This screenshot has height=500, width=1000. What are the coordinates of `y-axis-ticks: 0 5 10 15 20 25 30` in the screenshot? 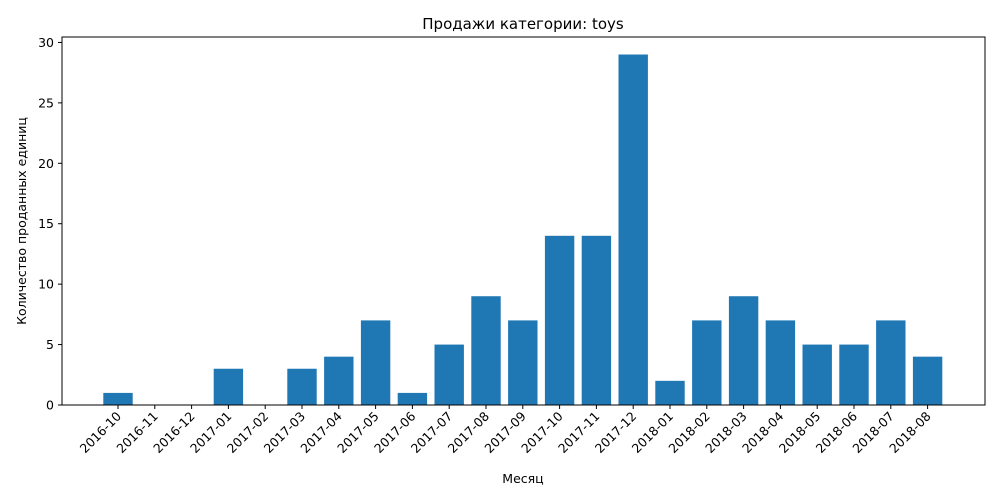 It's located at (50, 224).